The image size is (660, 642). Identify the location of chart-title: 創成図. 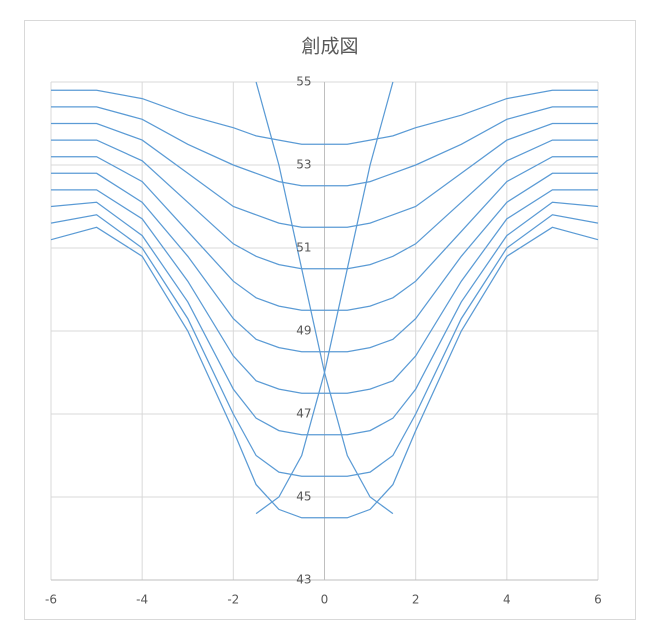
(329, 47).